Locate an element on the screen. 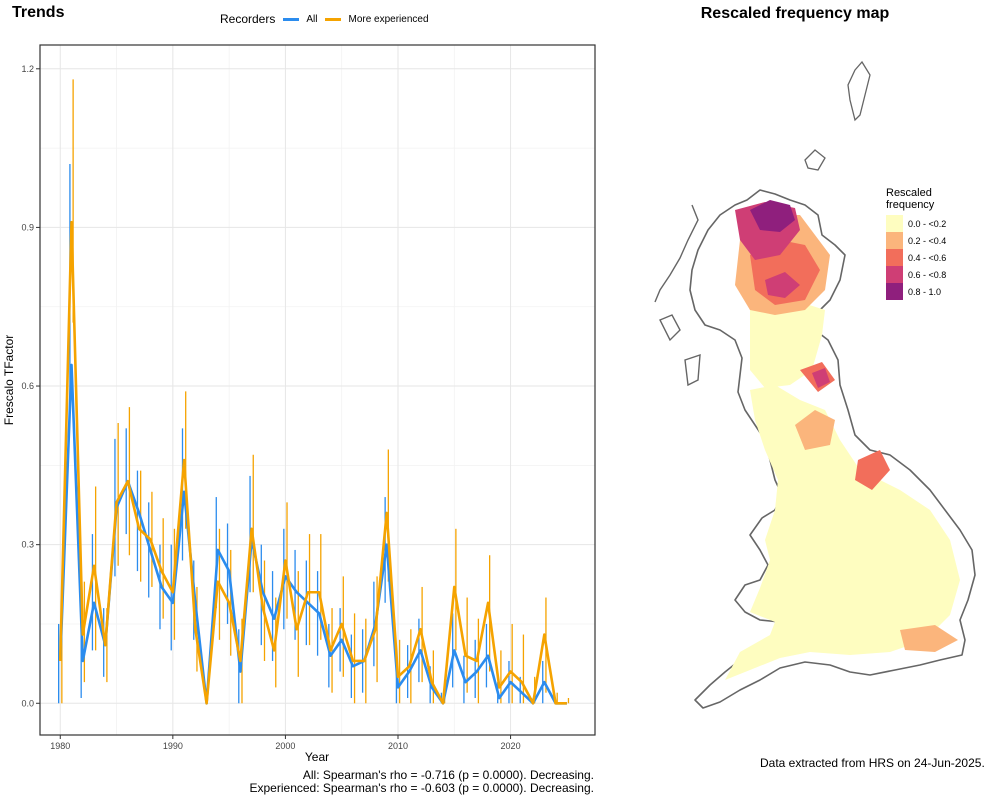 This screenshot has width=1000, height=800. legend-item-label: 0.2 - <0.4 is located at coordinates (927, 240).